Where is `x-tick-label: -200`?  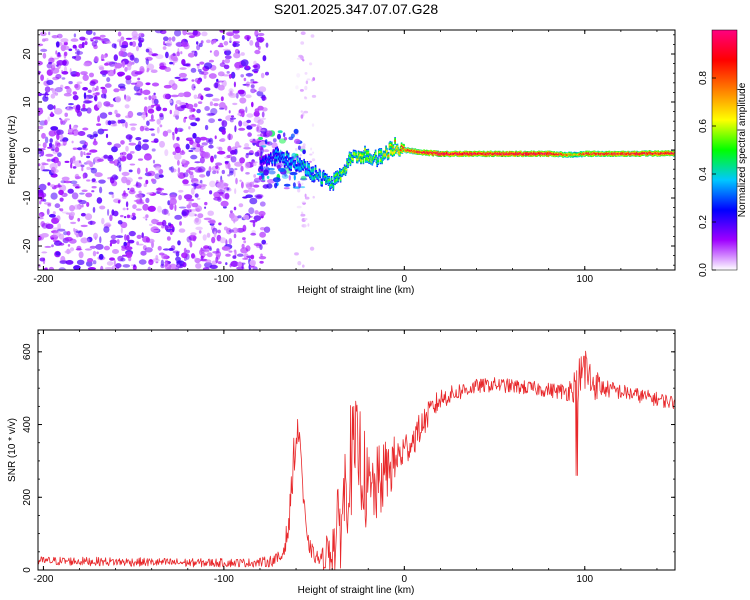 x-tick-label: -200 is located at coordinates (43, 579).